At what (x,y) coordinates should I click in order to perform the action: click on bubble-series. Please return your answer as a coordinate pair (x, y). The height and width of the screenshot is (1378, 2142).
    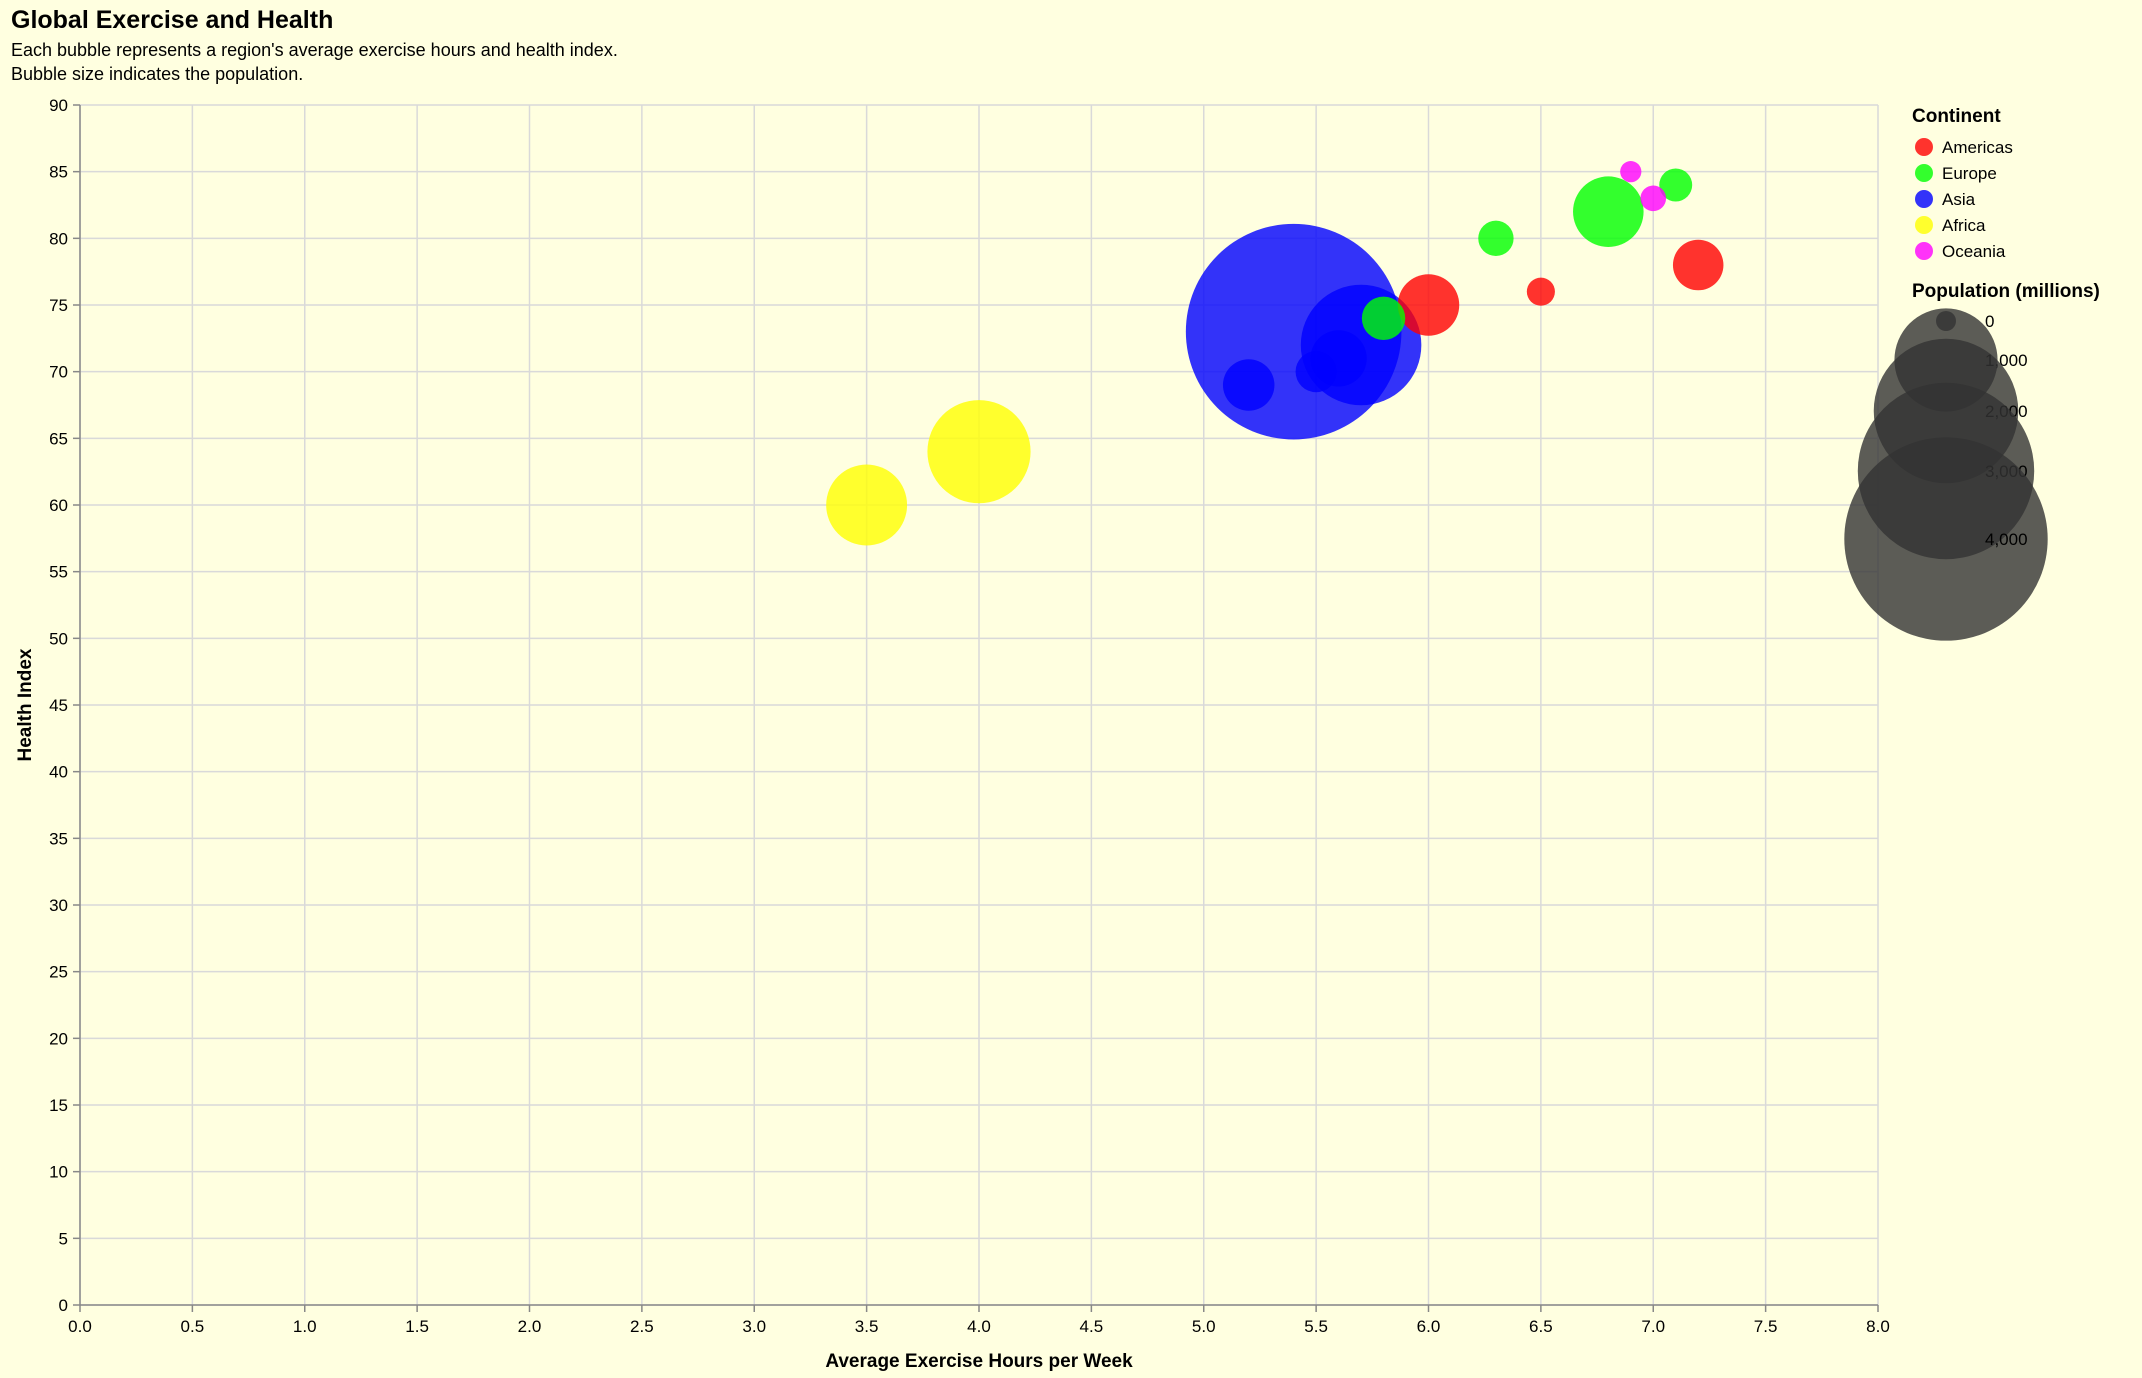
    Looking at the image, I should click on (1275, 353).